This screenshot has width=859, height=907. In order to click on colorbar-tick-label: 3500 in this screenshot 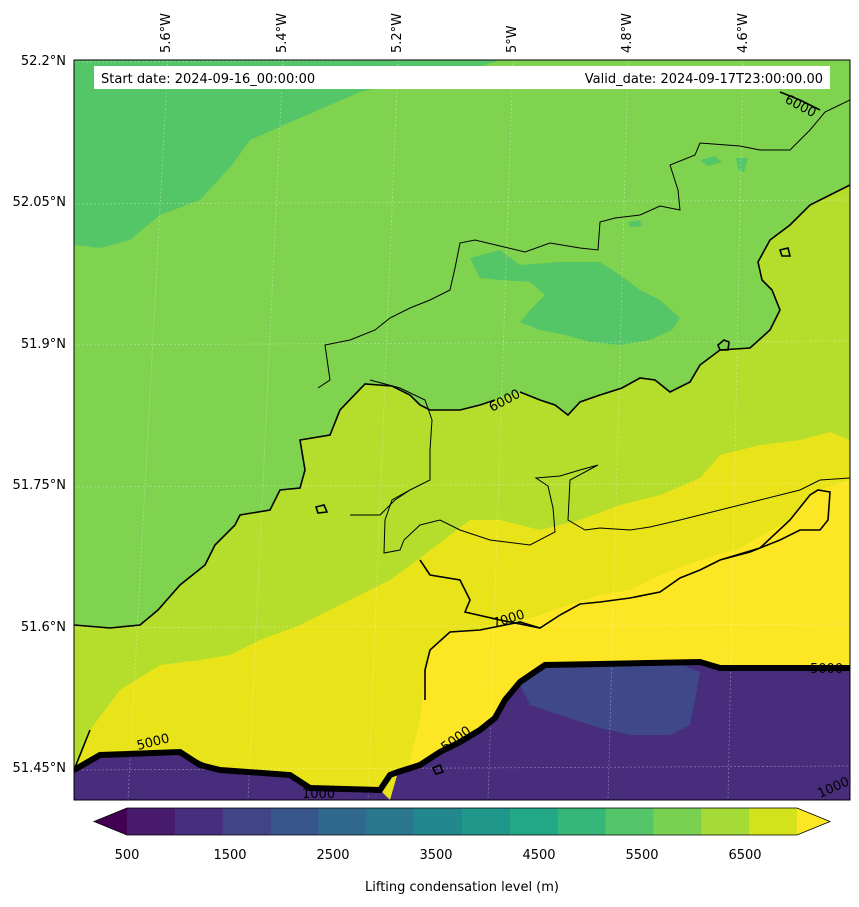, I will do `click(435, 855)`.